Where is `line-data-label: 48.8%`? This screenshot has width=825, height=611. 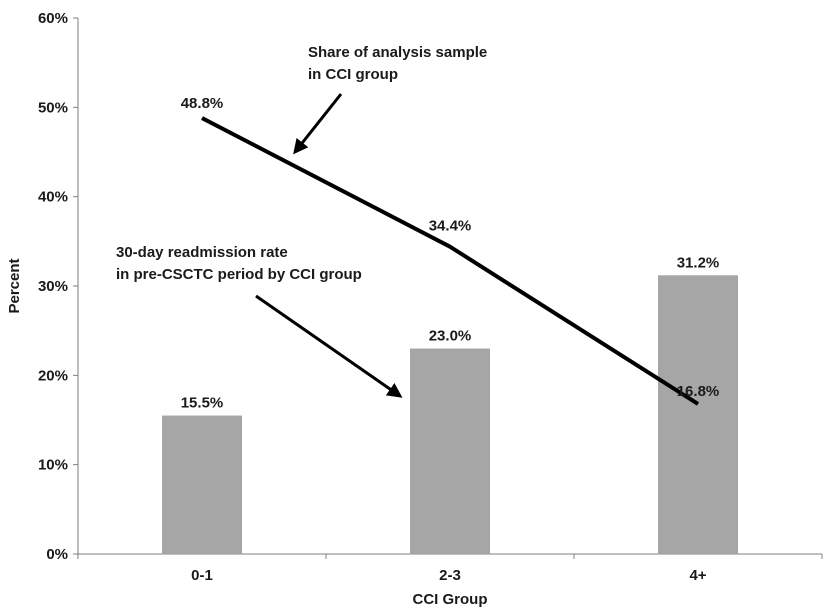 line-data-label: 48.8% is located at coordinates (202, 103).